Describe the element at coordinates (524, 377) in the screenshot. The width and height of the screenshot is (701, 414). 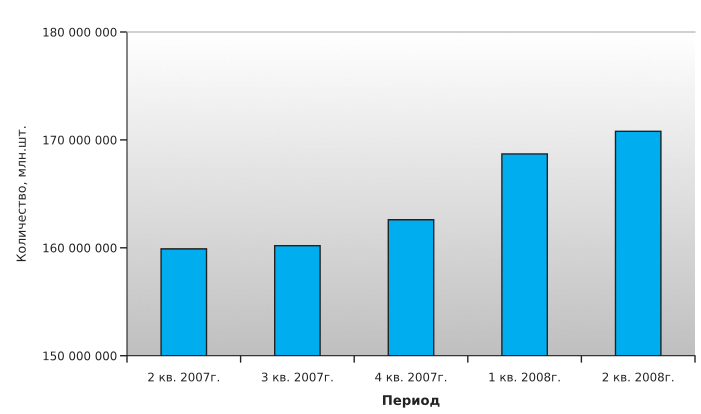
I see `x-tick-label: 1 кв. 2008г.` at that location.